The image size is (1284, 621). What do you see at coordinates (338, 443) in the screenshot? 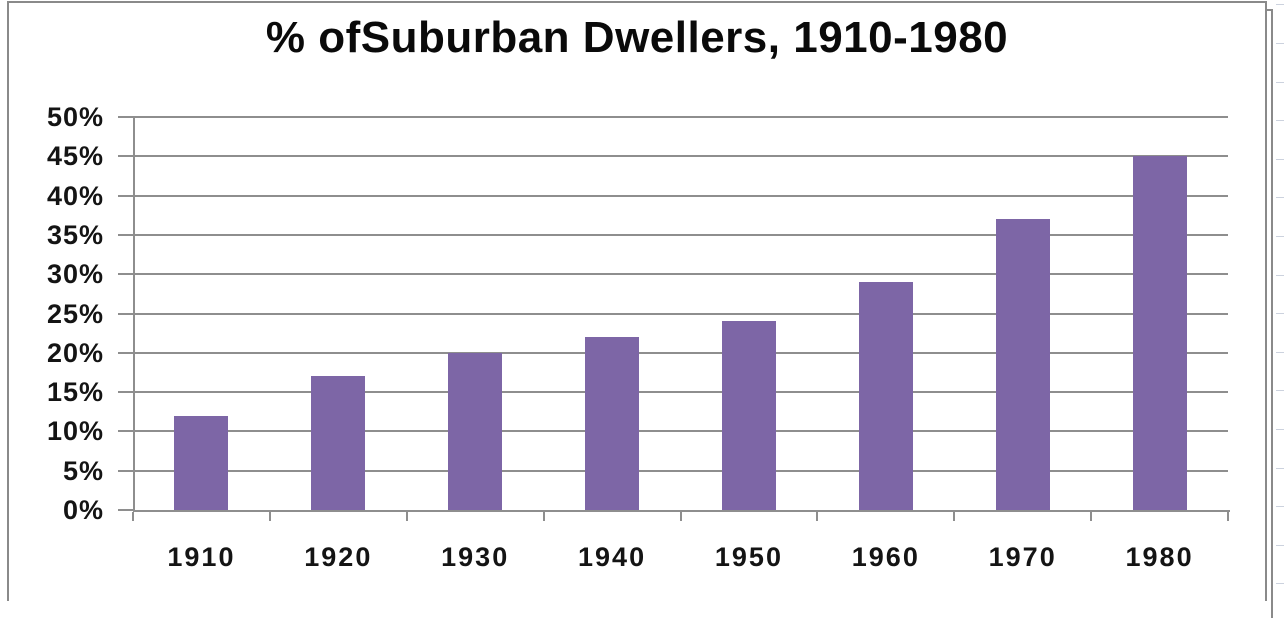
I see `bar-1920` at bounding box center [338, 443].